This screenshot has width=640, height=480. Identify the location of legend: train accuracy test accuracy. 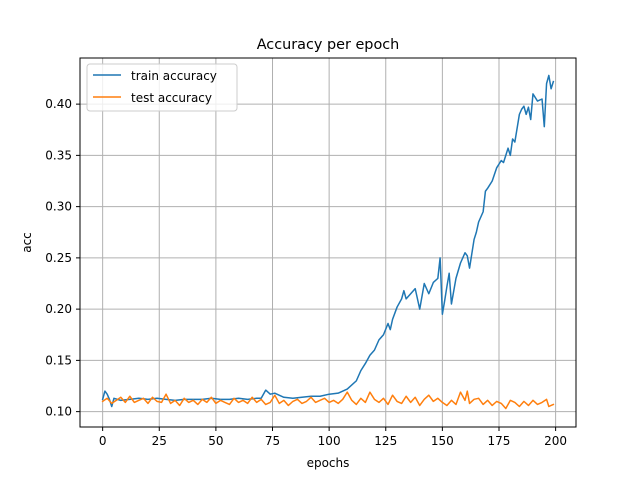
(162, 87).